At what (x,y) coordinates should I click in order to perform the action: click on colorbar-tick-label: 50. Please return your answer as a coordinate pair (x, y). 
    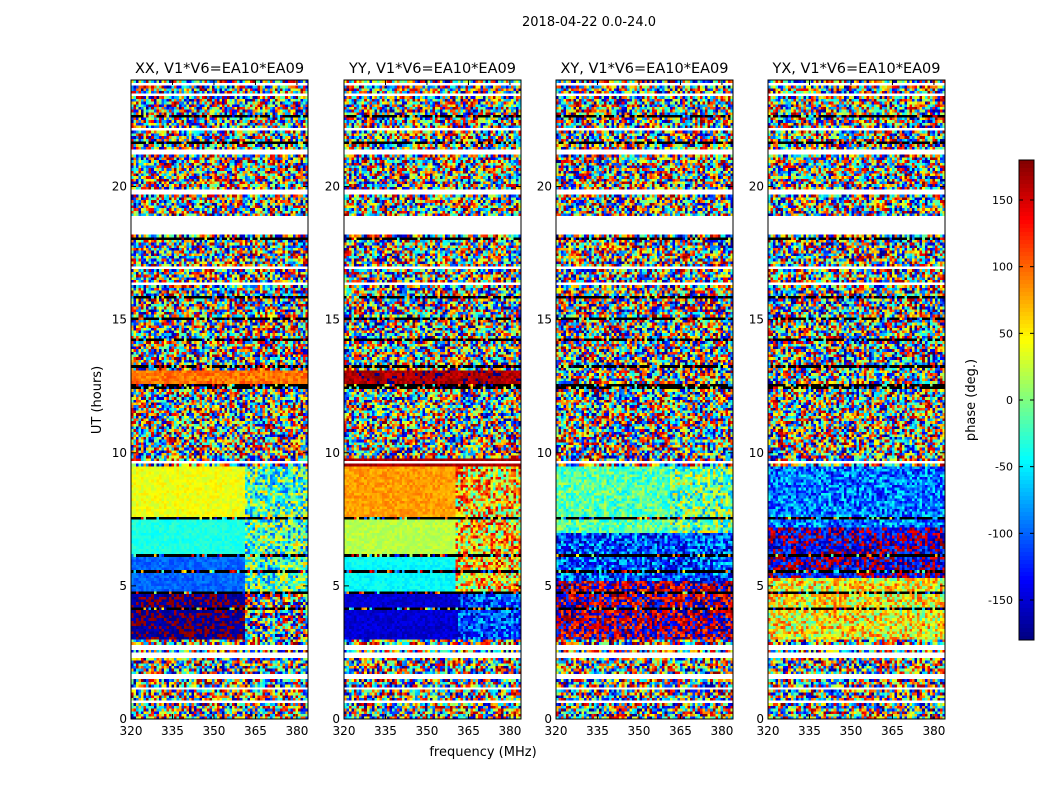
    Looking at the image, I should click on (1006, 333).